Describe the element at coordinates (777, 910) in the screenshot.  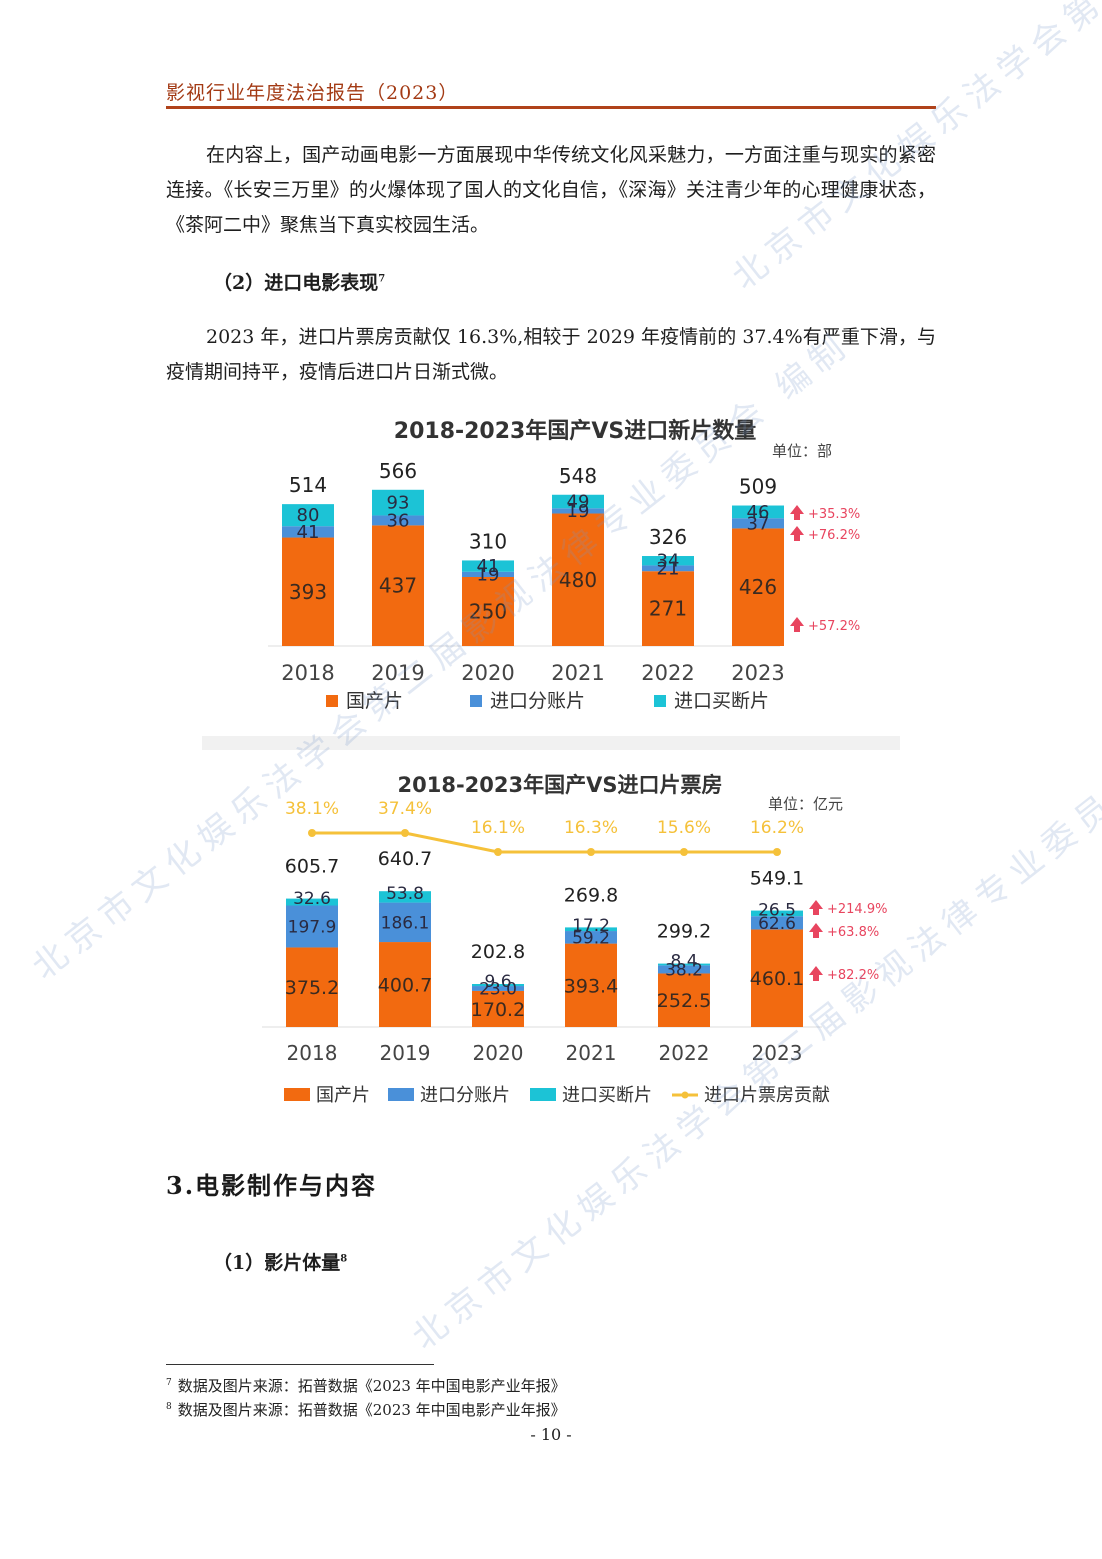
I see `bar-value-label: 26.5` at that location.